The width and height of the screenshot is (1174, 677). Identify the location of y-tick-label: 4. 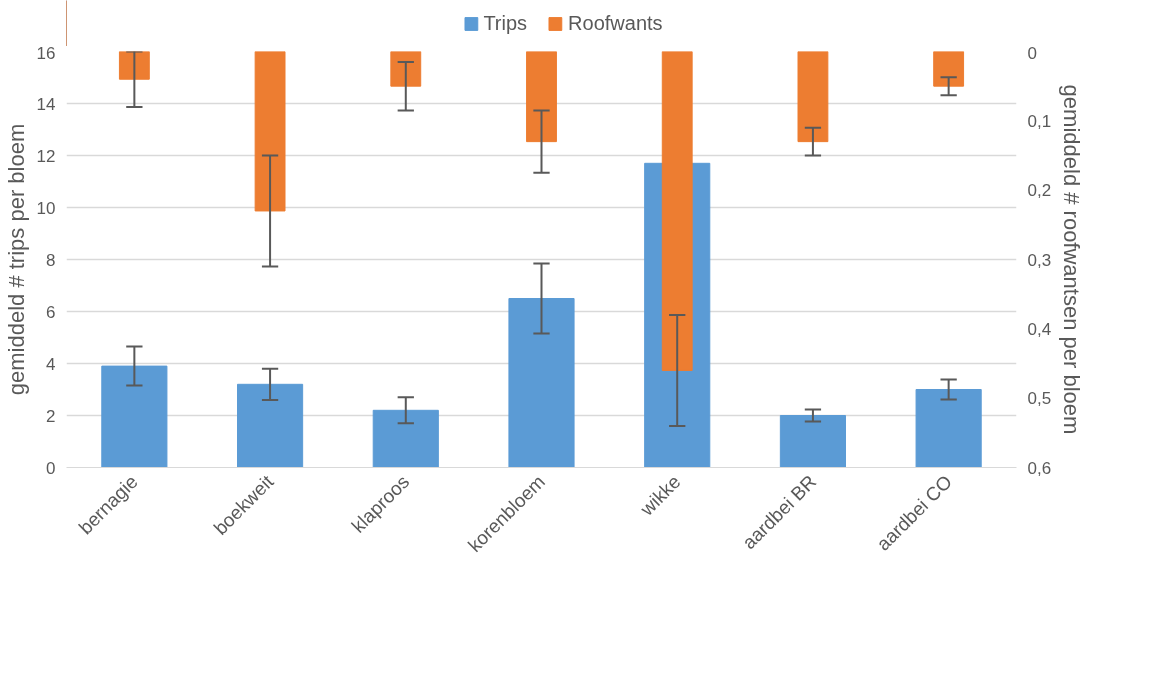
(51, 364).